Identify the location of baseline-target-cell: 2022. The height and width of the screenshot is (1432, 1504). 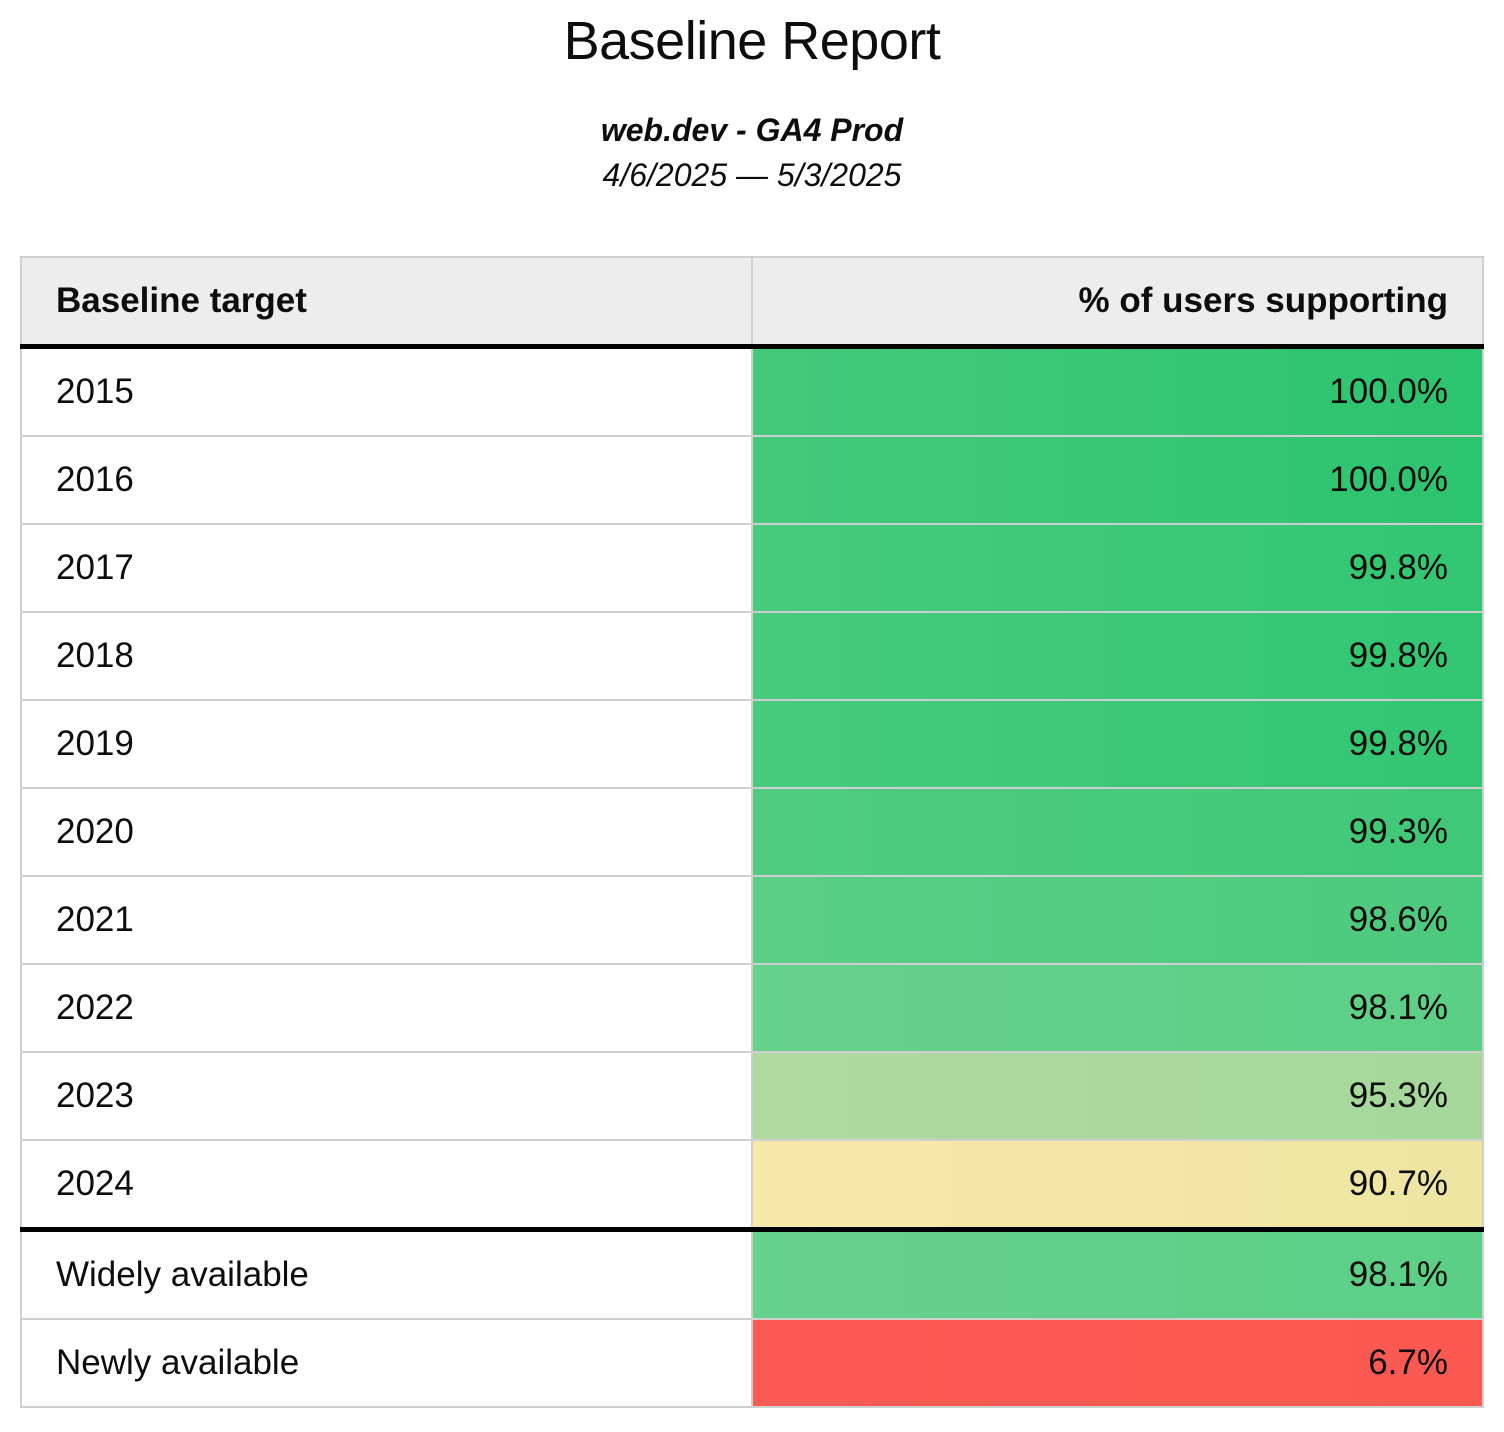
(386, 1008).